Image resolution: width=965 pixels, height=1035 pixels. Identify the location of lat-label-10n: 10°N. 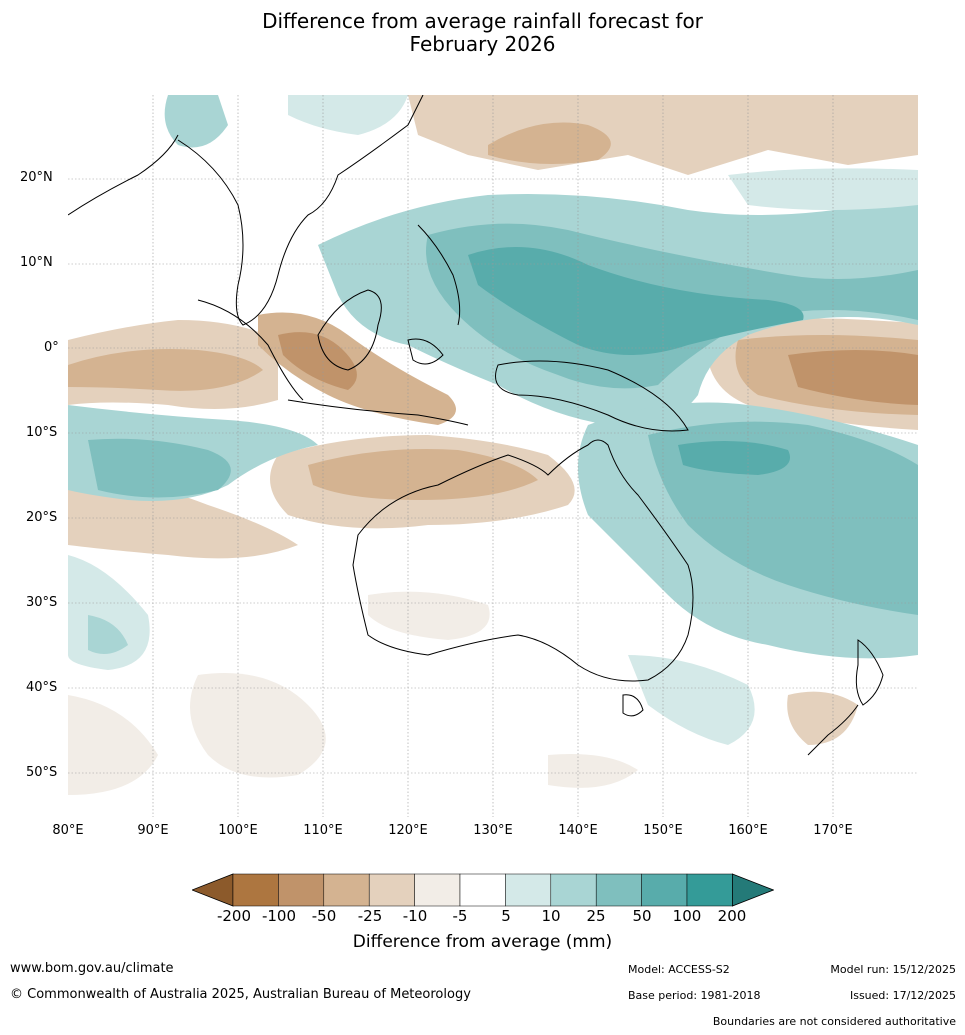
(36, 262).